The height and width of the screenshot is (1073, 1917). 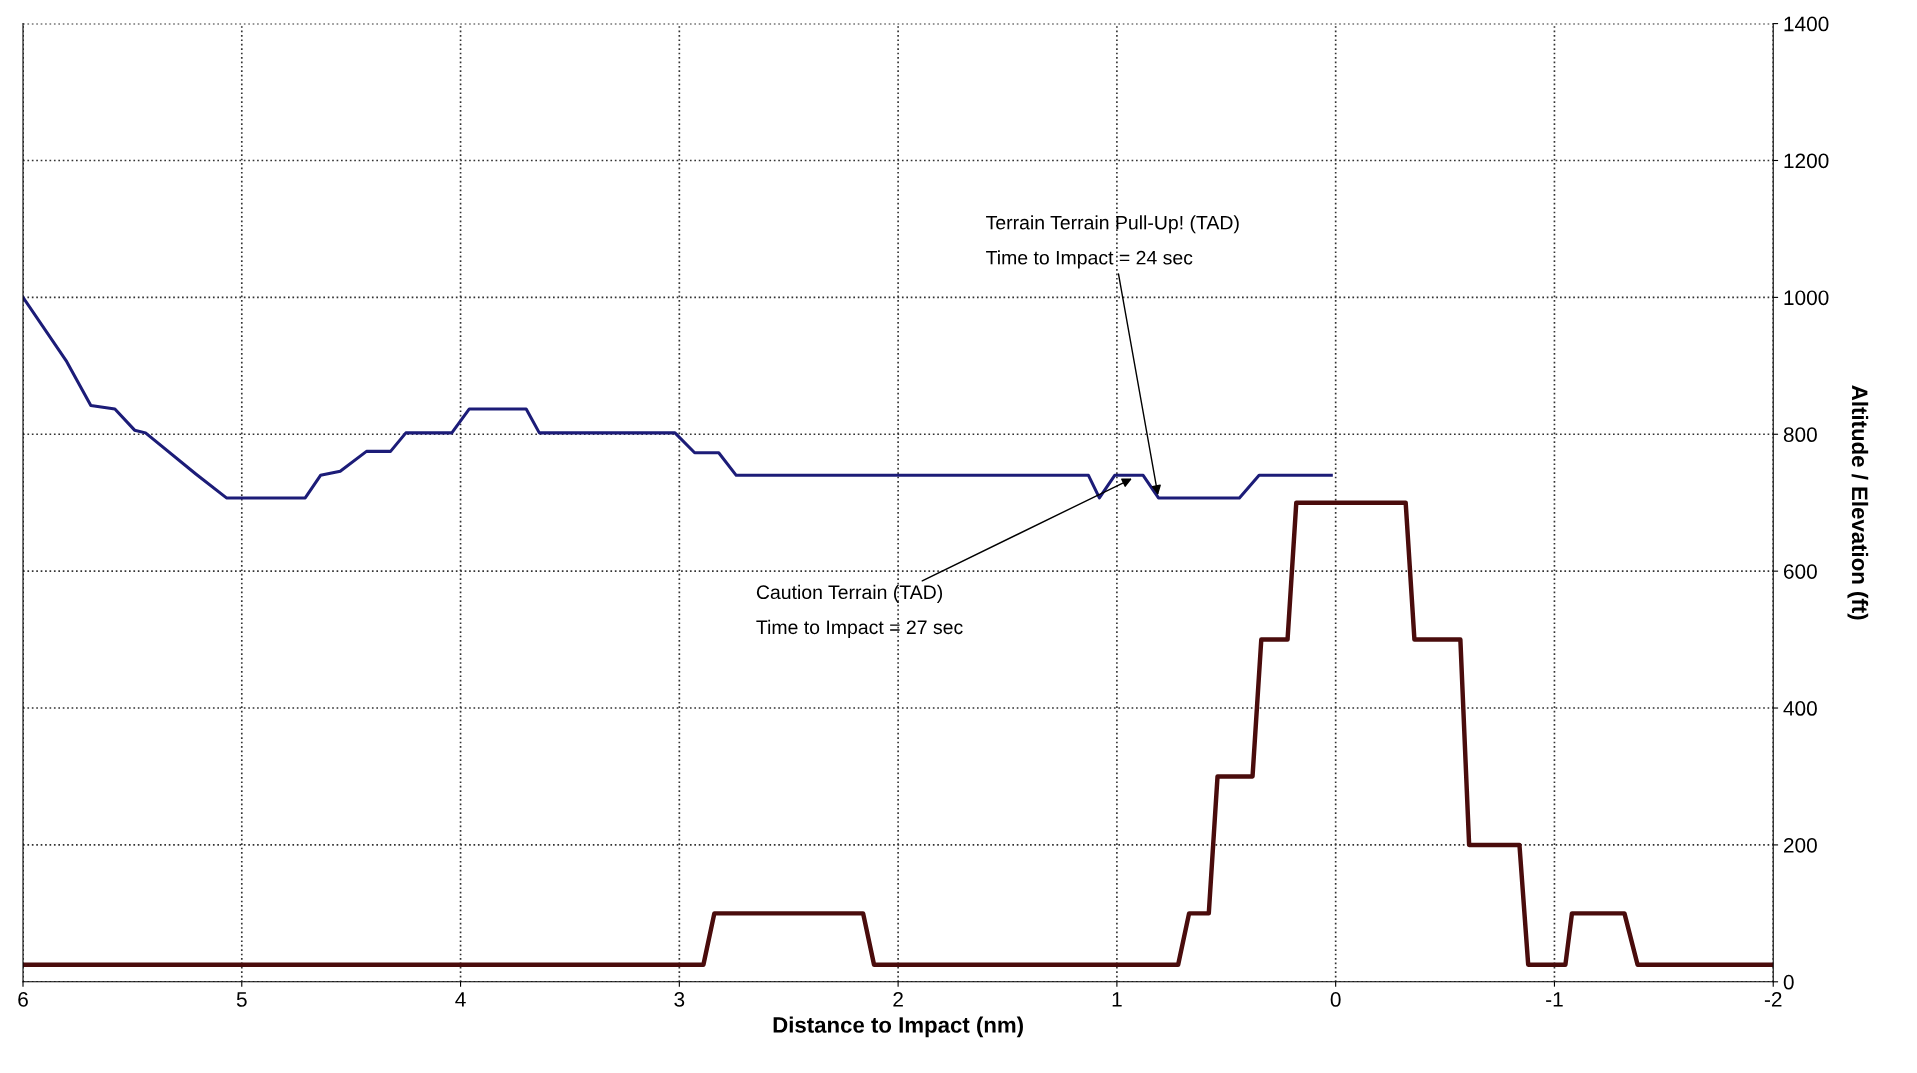 I want to click on y-axis-title: Altitude / Elevation (ft), so click(x=1858, y=502).